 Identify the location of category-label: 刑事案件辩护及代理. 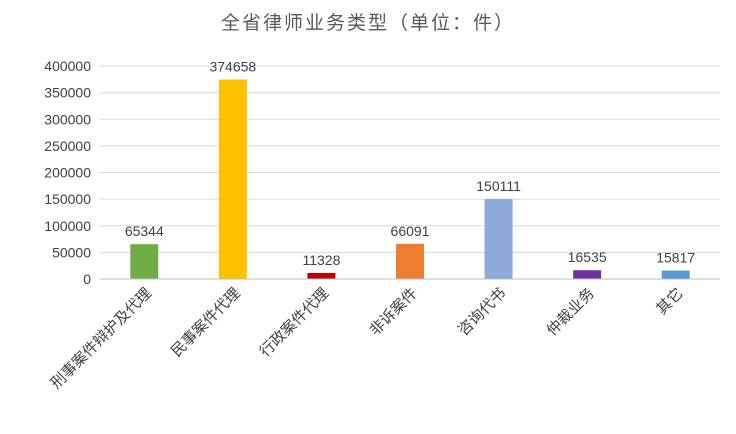
(101, 338).